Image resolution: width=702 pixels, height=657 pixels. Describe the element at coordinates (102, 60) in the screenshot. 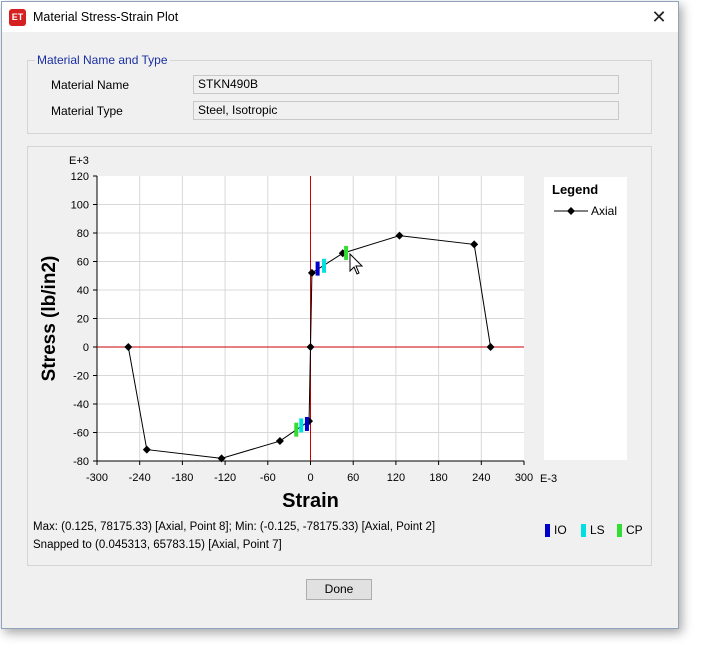

I see `material-group-title: Material Name and Type` at that location.